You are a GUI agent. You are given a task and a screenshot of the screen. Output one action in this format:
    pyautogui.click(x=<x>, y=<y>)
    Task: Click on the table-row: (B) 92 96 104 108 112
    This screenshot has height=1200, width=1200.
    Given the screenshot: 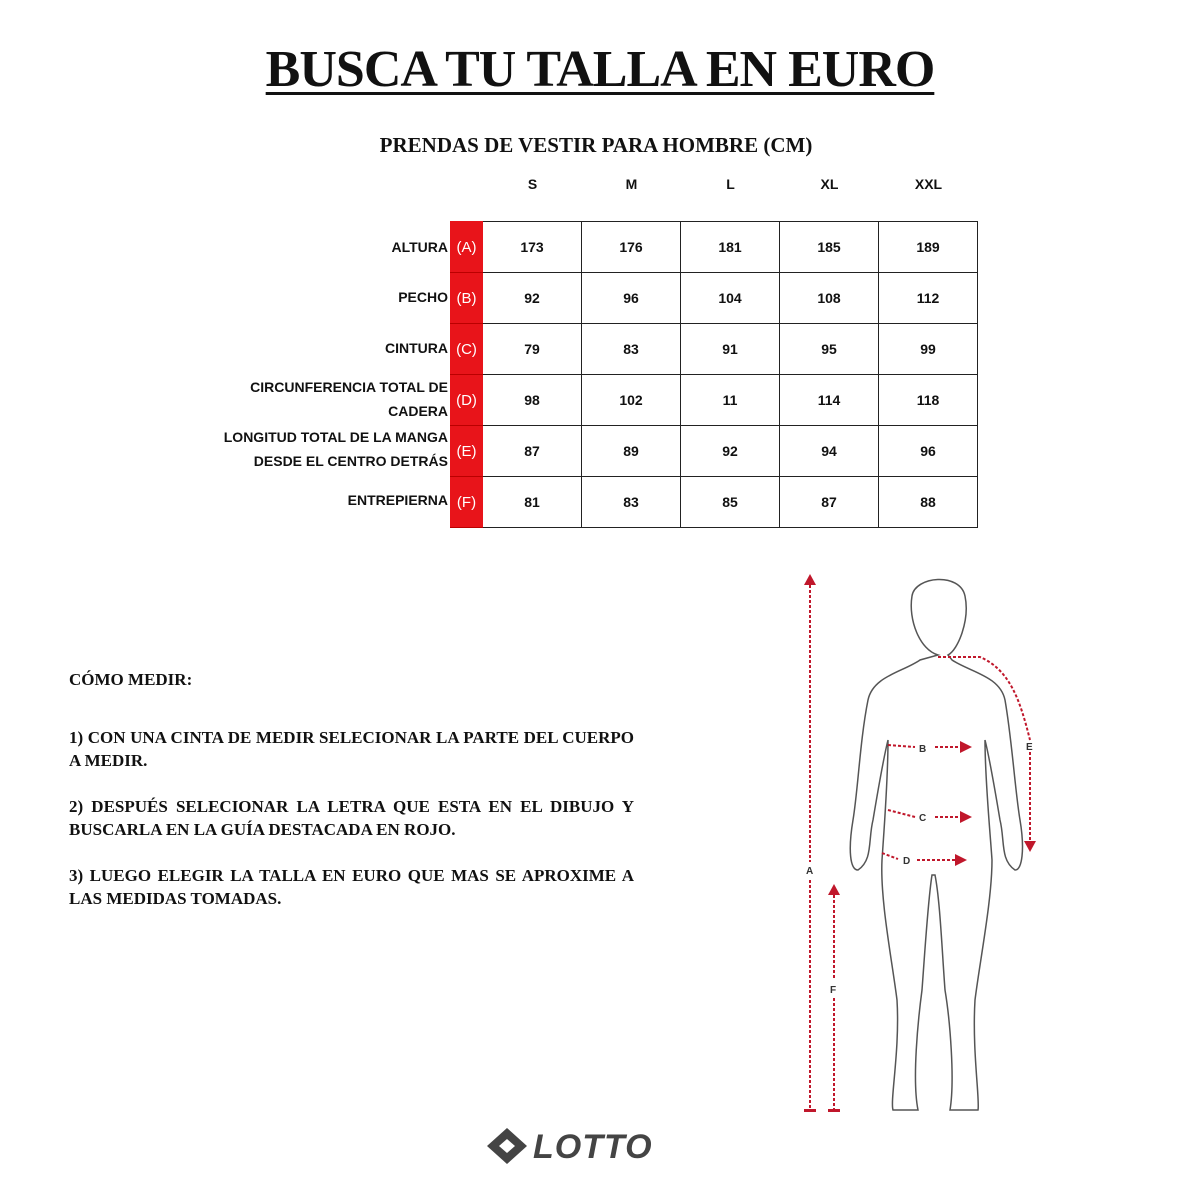 What is the action you would take?
    pyautogui.click(x=714, y=298)
    